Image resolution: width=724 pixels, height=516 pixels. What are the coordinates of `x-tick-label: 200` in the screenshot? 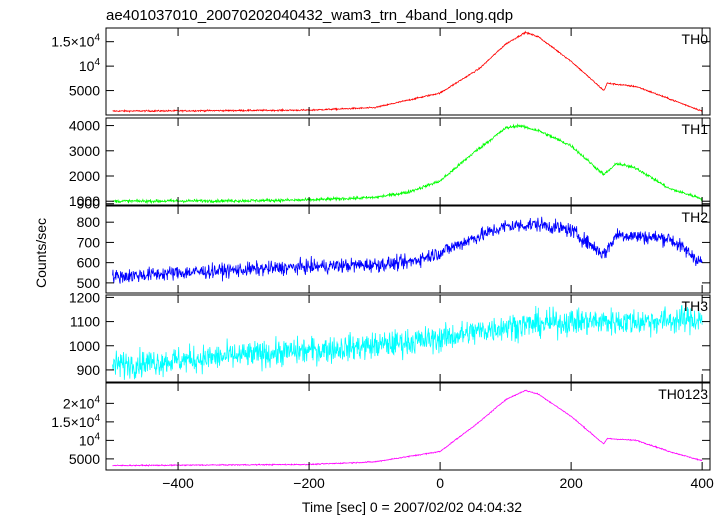 It's located at (571, 483).